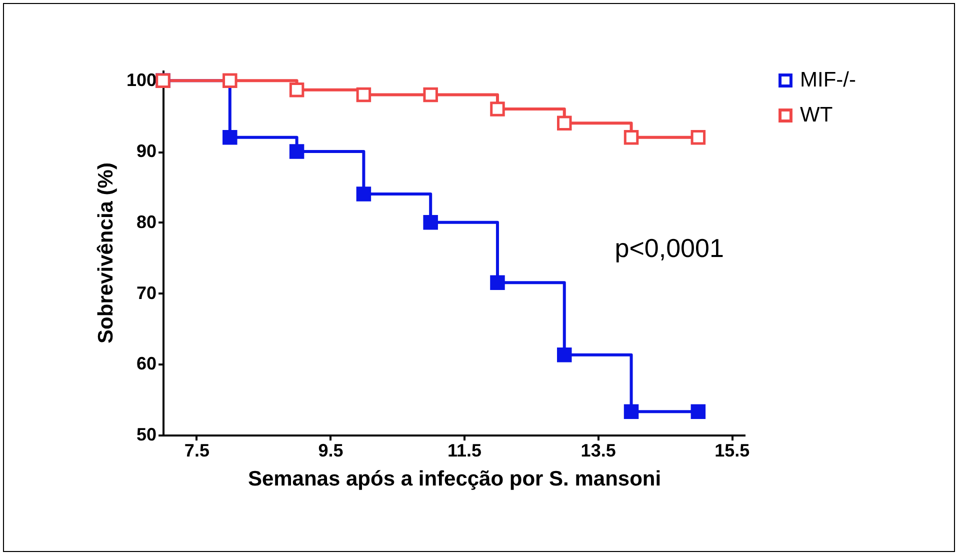 The image size is (960, 557). Describe the element at coordinates (828, 80) in the screenshot. I see `legend-label: MIF-/-` at that location.